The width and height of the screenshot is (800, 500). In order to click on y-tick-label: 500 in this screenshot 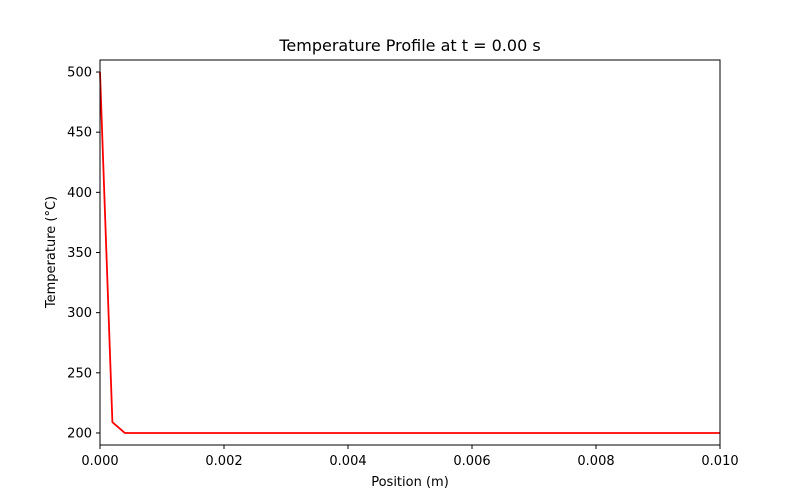, I will do `click(79, 73)`.